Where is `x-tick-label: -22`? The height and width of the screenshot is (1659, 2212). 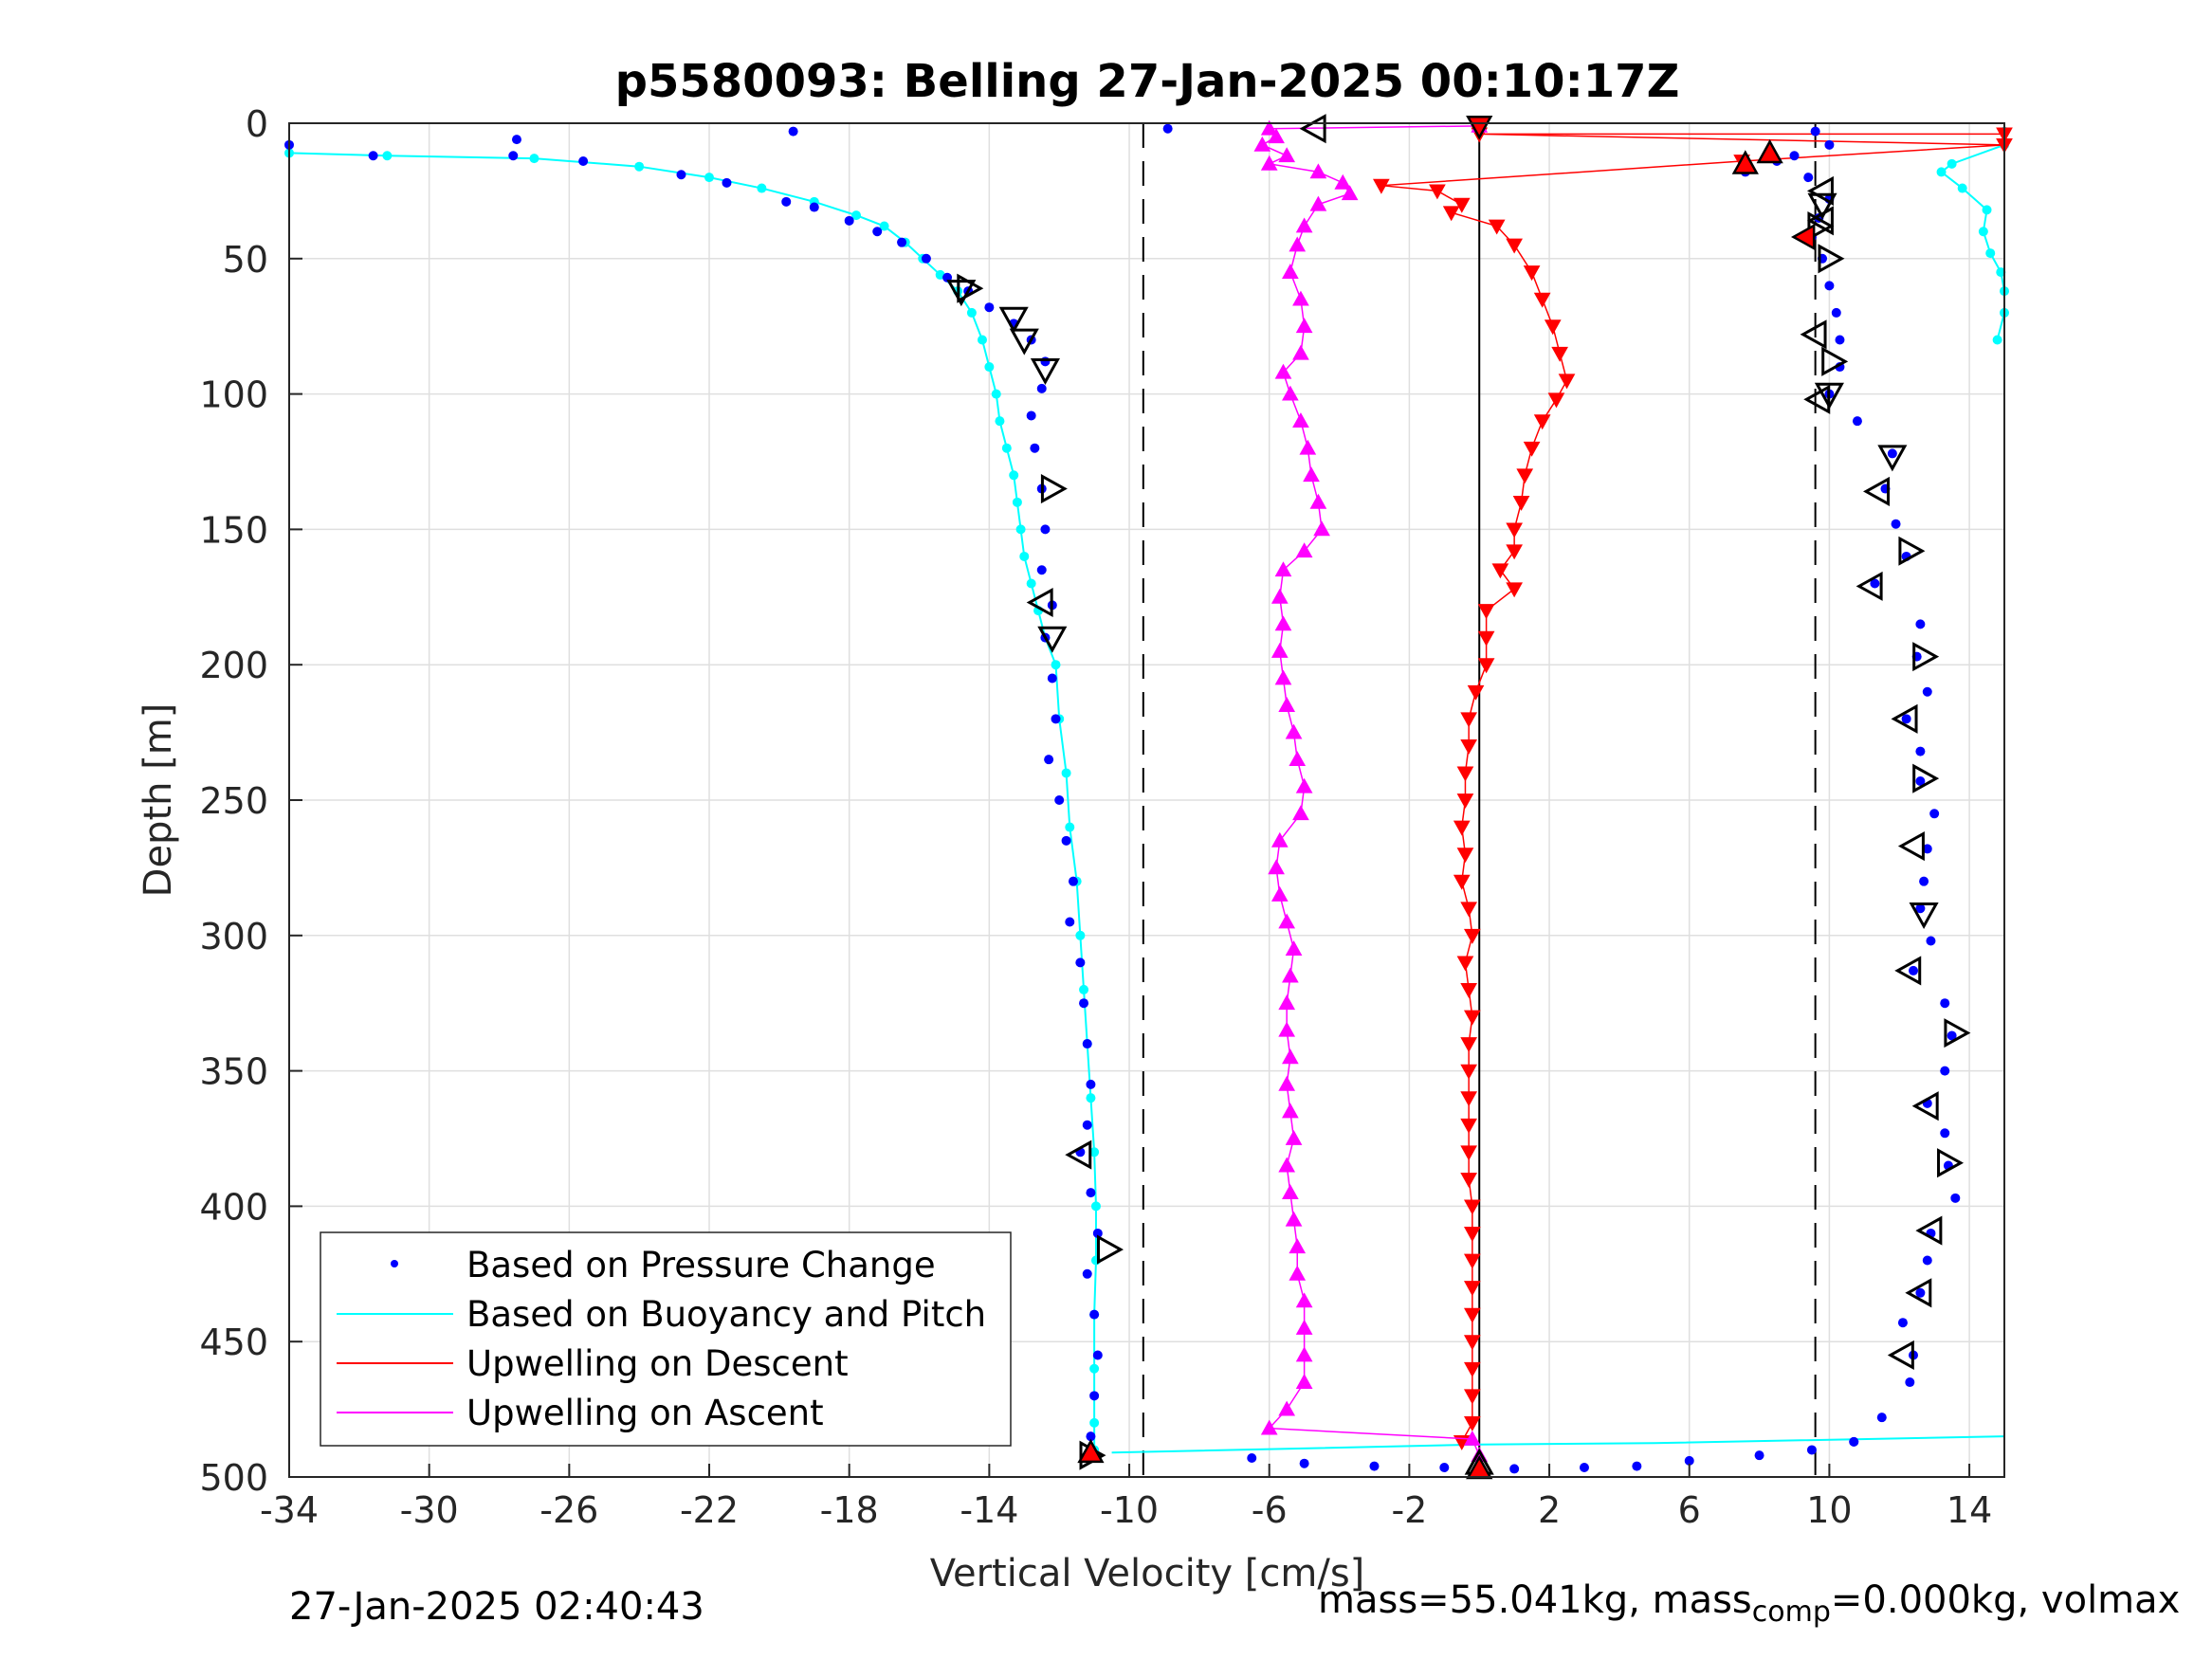
x-tick-label: -22 is located at coordinates (709, 1510).